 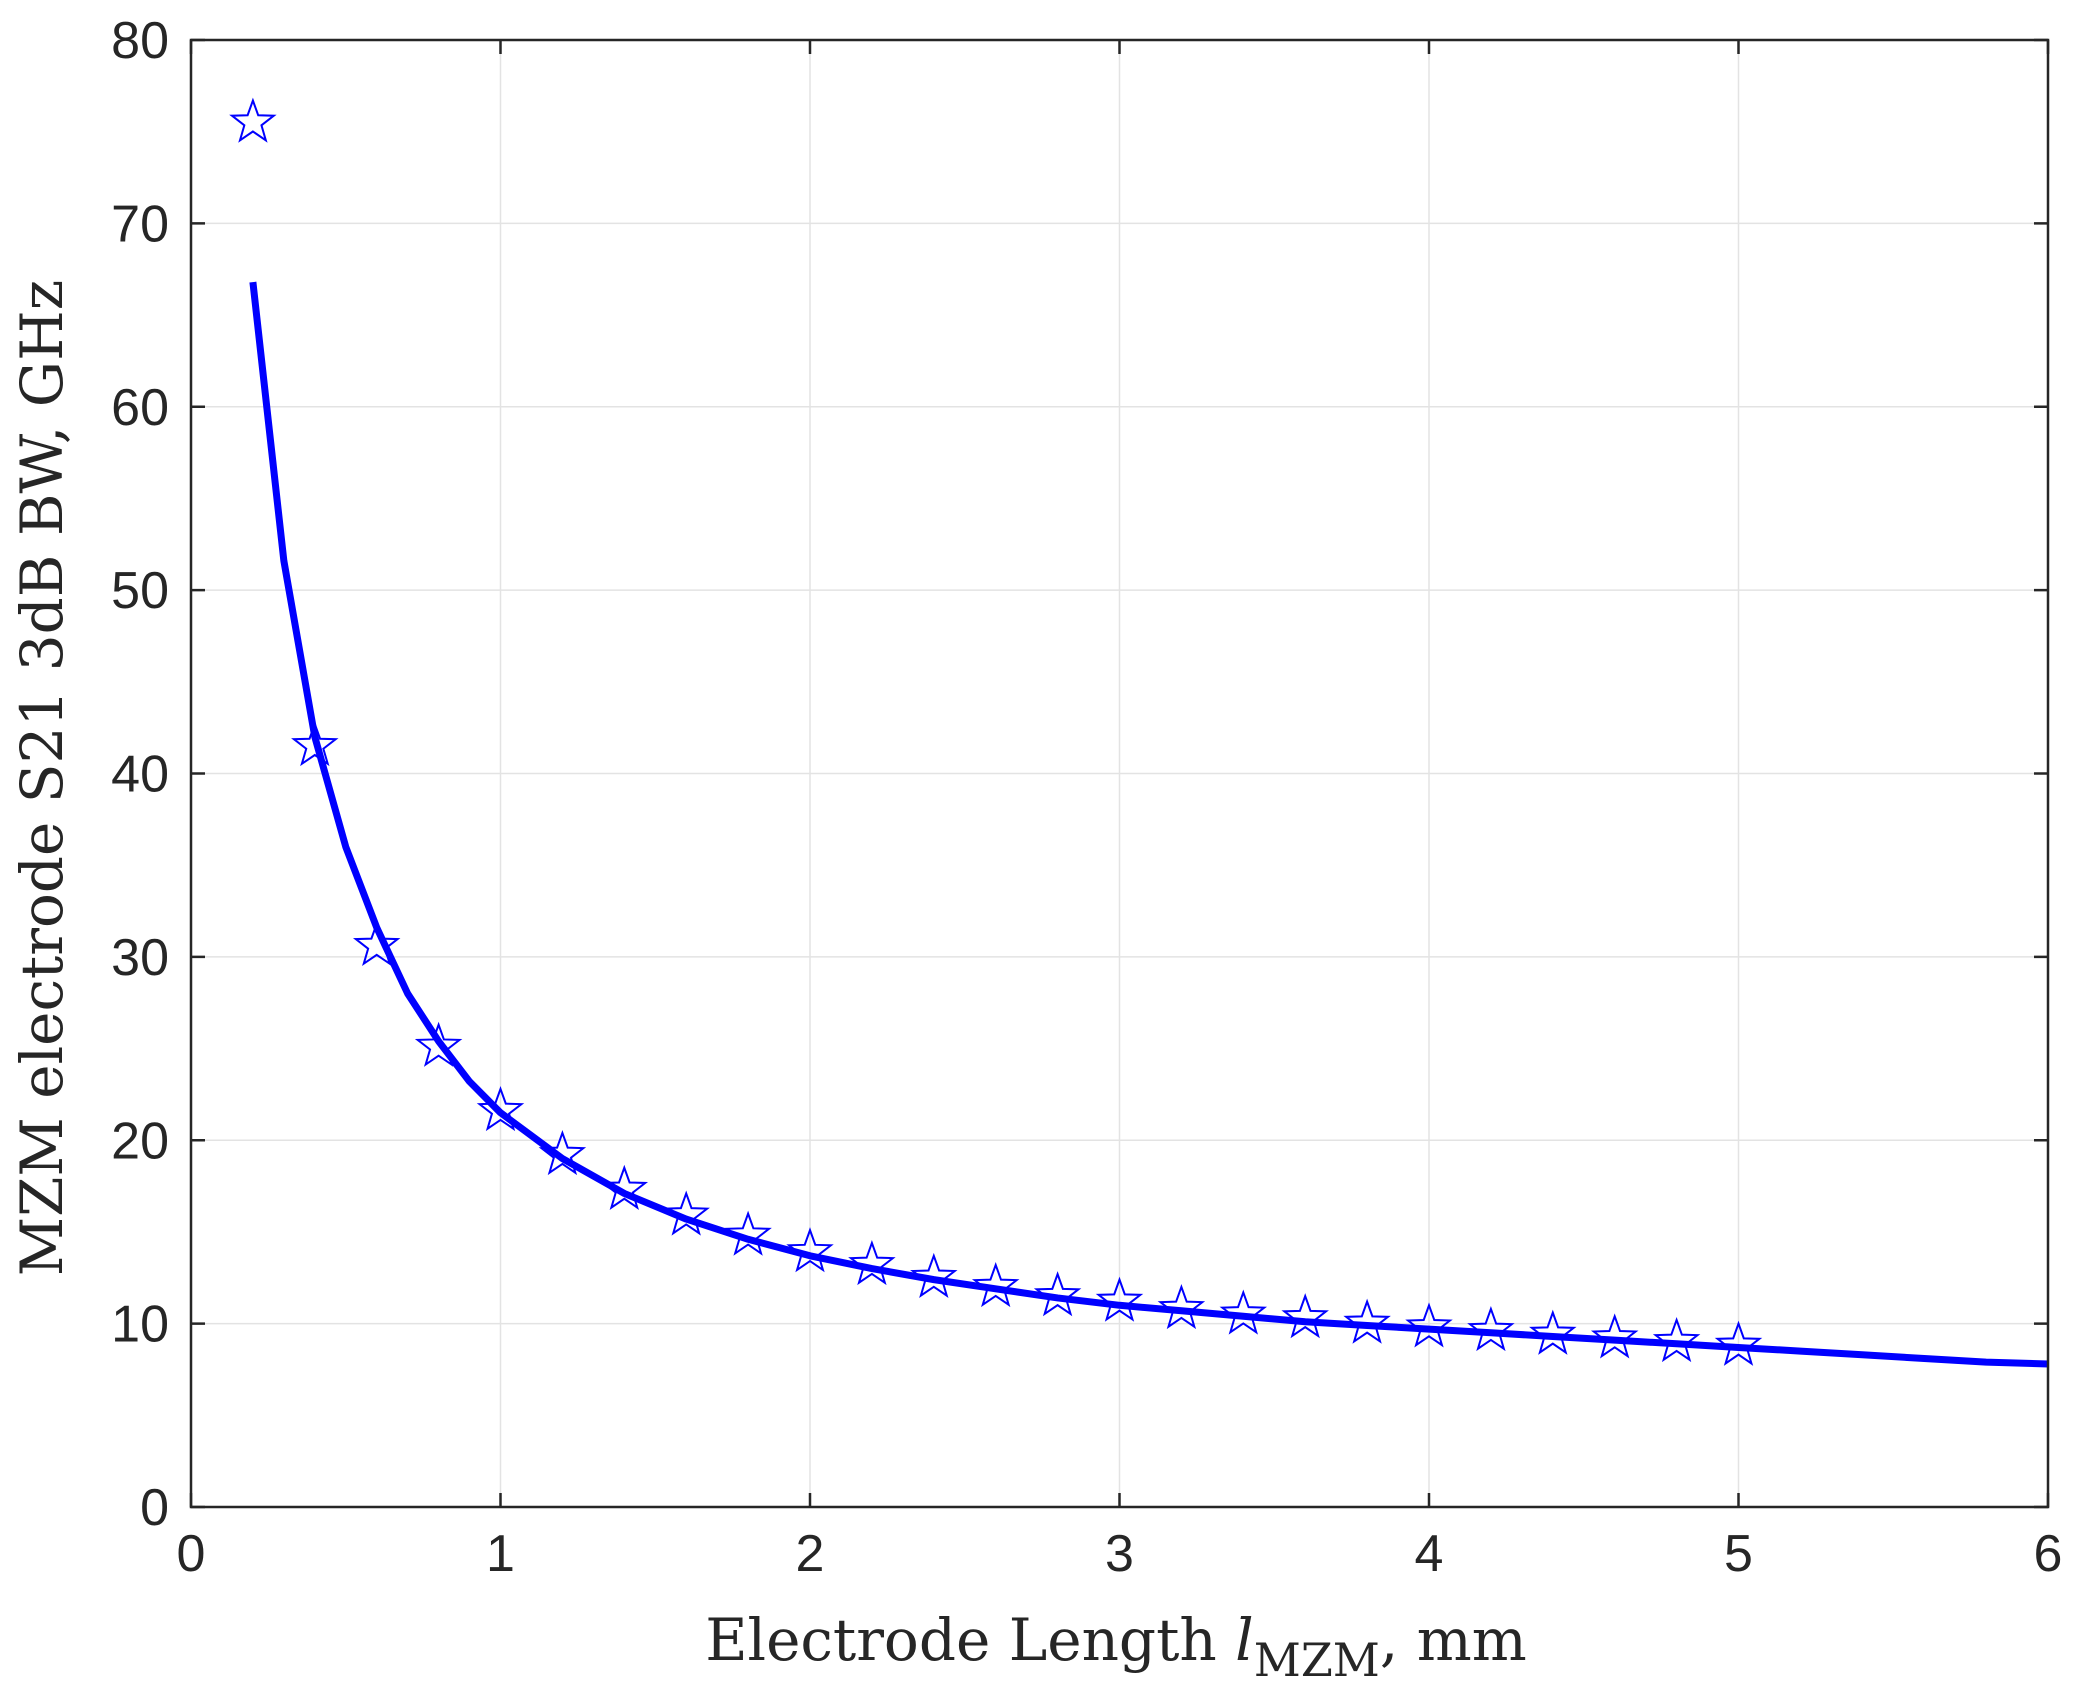 I want to click on y-tick-label: 60, so click(x=140, y=408).